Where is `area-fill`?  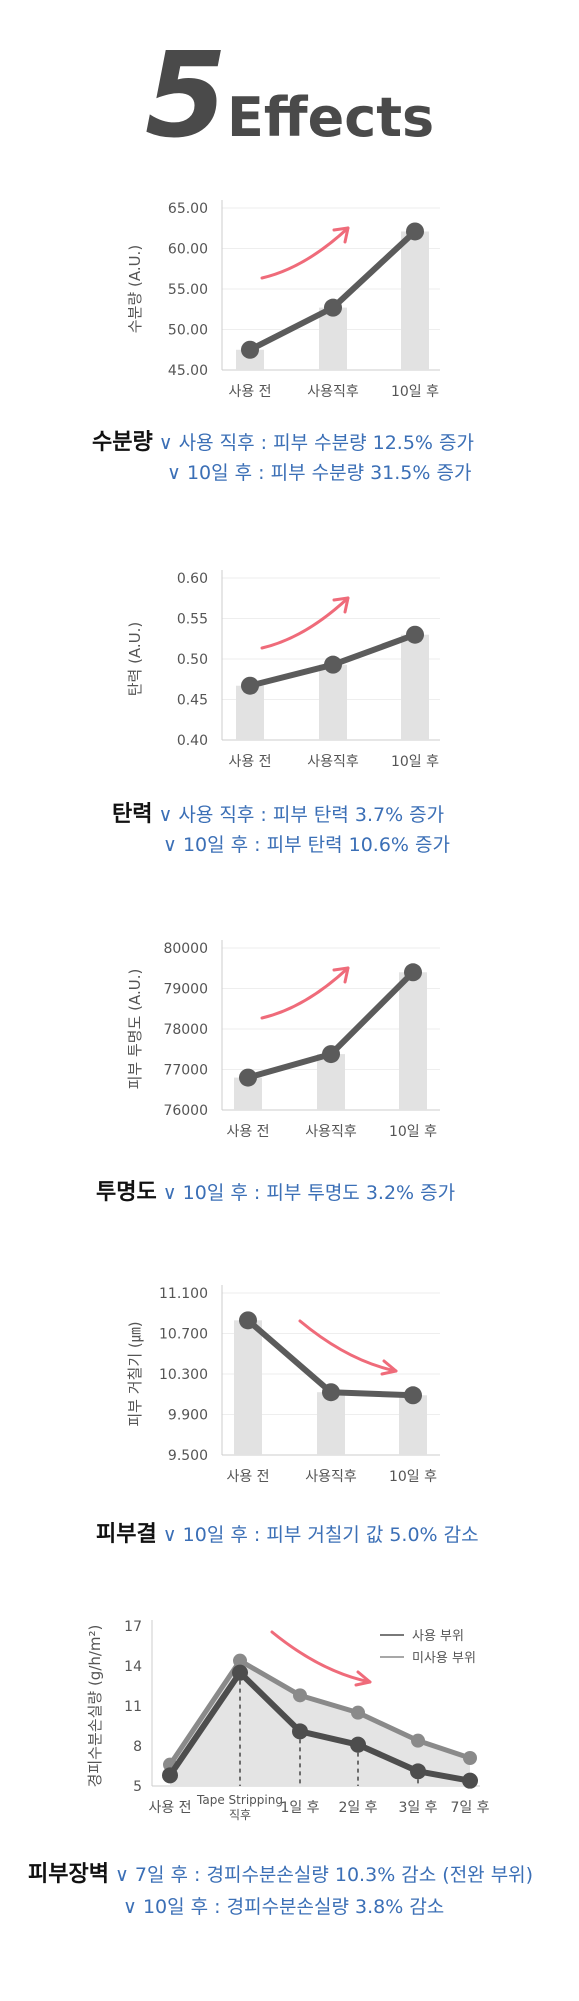 area-fill is located at coordinates (320, 1723).